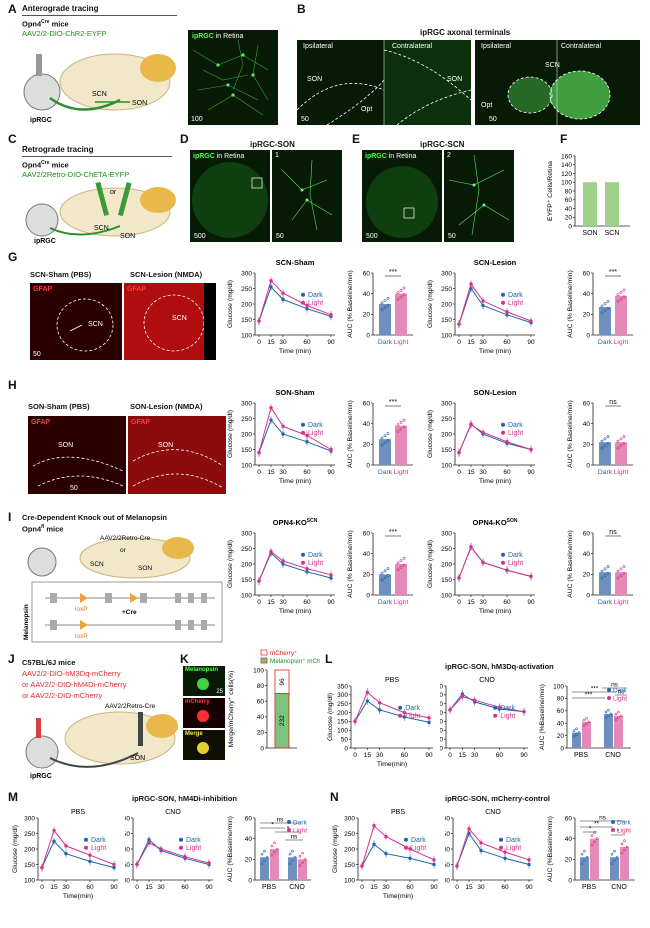  I want to click on lesion-label: SON-Lesion (NMDA), so click(166, 406).